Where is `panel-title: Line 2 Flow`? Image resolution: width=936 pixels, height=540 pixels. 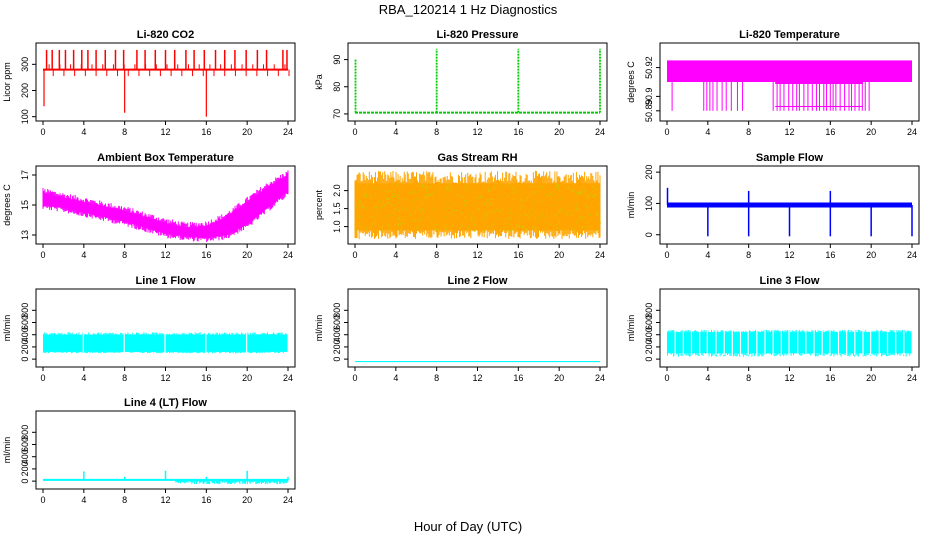
panel-title: Line 2 Flow is located at coordinates (478, 281).